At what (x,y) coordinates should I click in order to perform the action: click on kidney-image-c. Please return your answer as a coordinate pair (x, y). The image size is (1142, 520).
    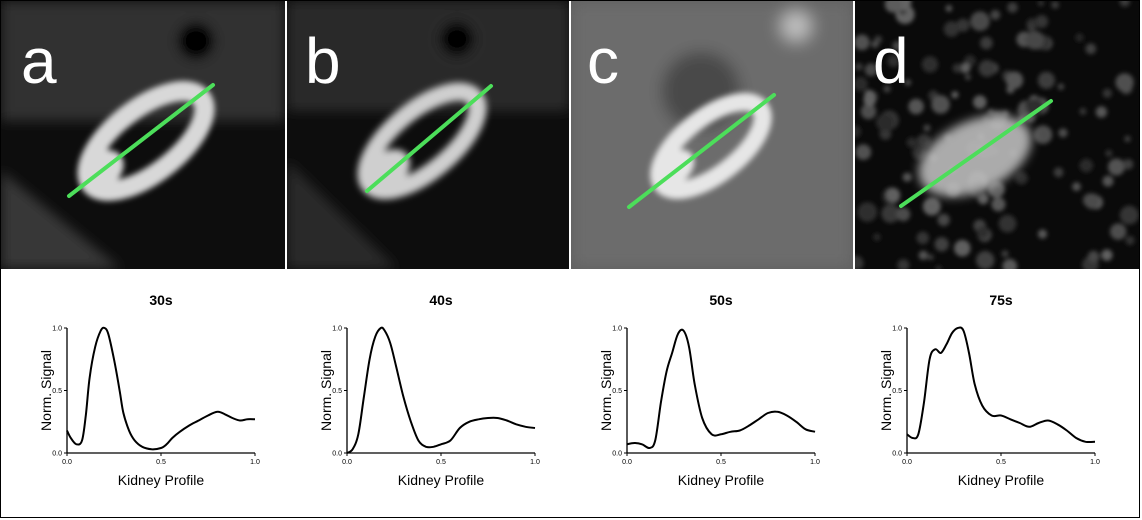
    Looking at the image, I should click on (712, 135).